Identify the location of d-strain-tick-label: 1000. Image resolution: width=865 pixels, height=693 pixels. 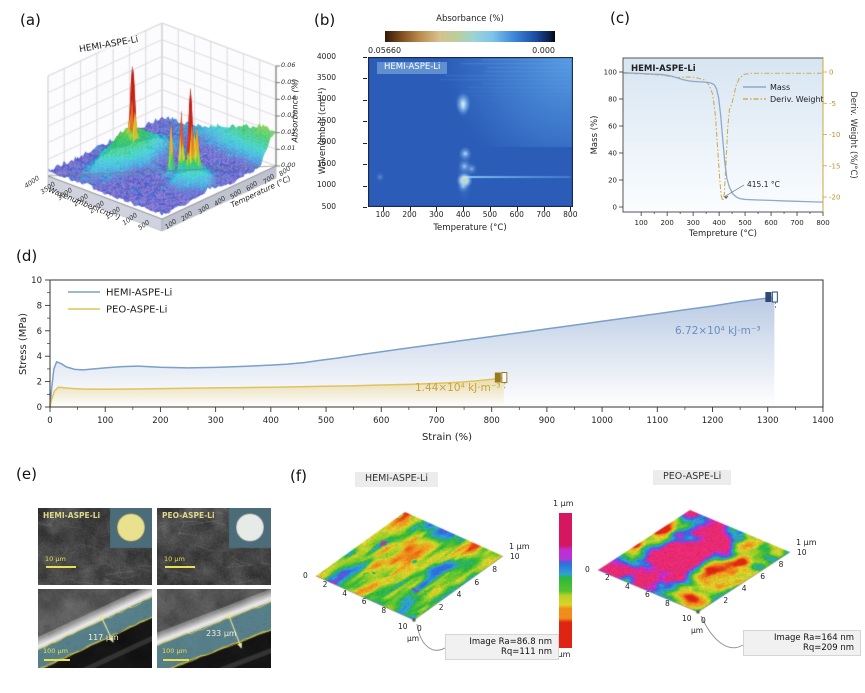
(602, 421).